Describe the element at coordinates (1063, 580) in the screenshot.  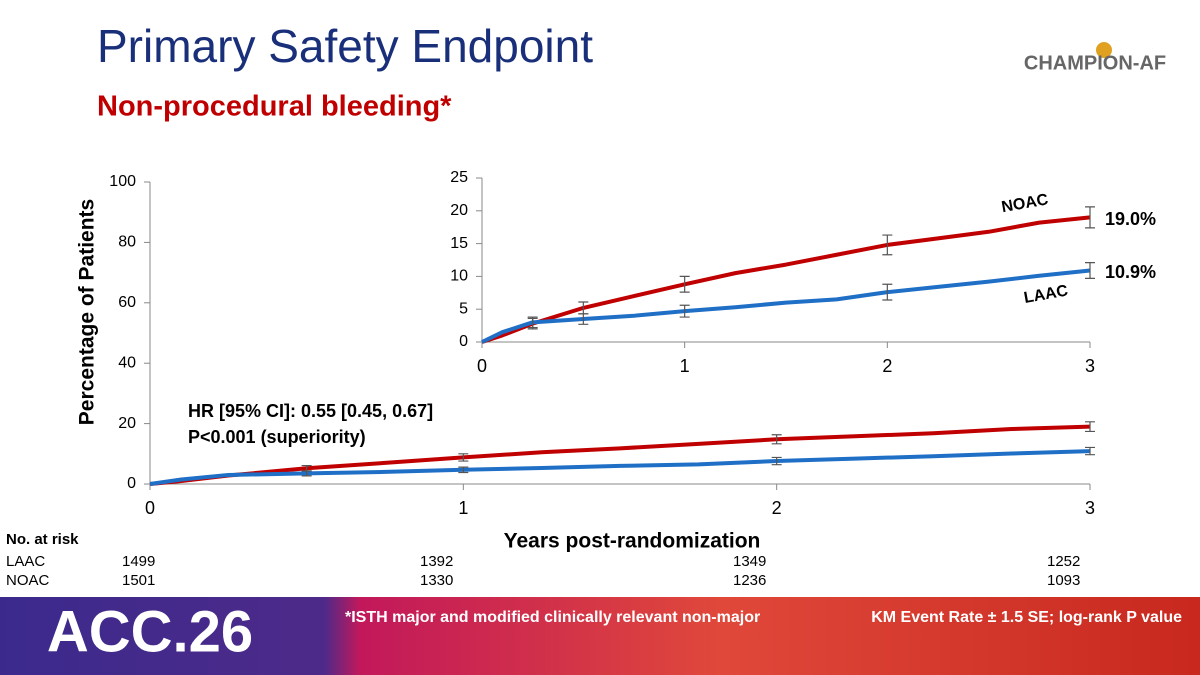
I see `risk-count: 1093` at that location.